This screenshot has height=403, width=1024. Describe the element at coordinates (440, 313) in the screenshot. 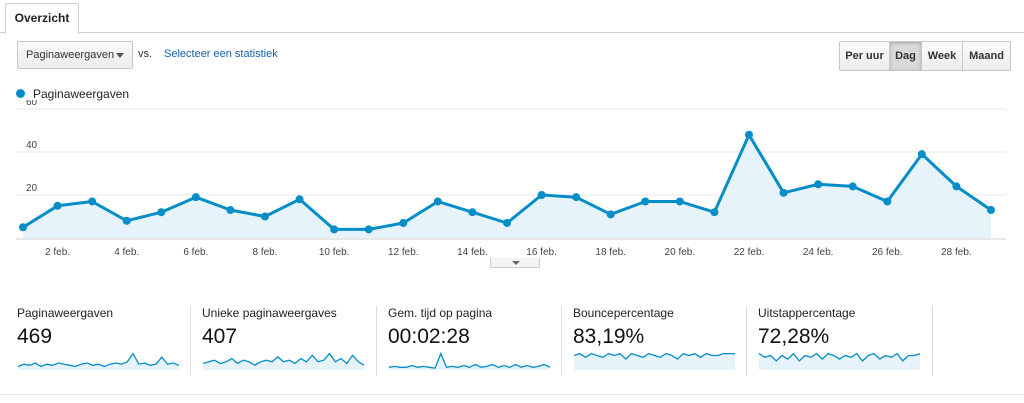

I see `metric-label: Gem. tijd op pagina` at that location.